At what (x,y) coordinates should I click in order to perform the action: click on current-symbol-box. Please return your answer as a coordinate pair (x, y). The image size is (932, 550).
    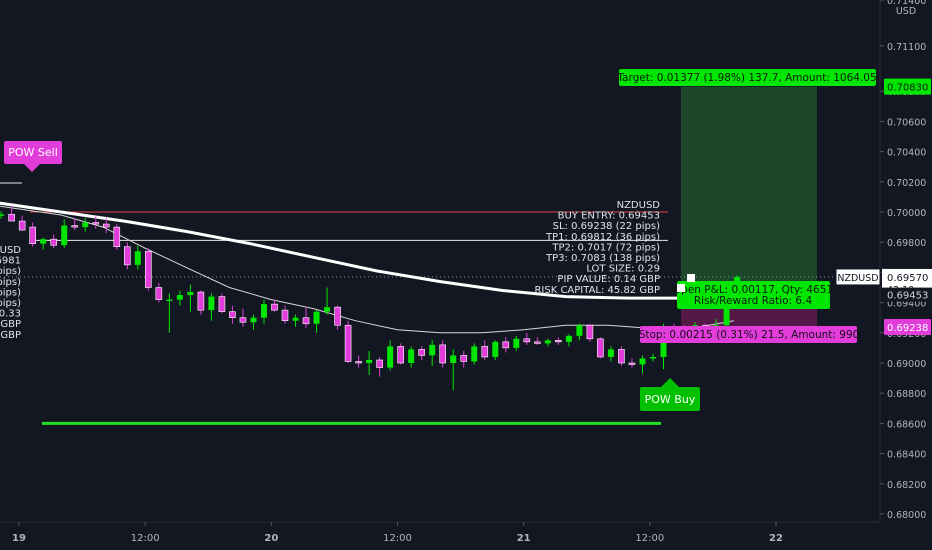
    Looking at the image, I should click on (858, 277).